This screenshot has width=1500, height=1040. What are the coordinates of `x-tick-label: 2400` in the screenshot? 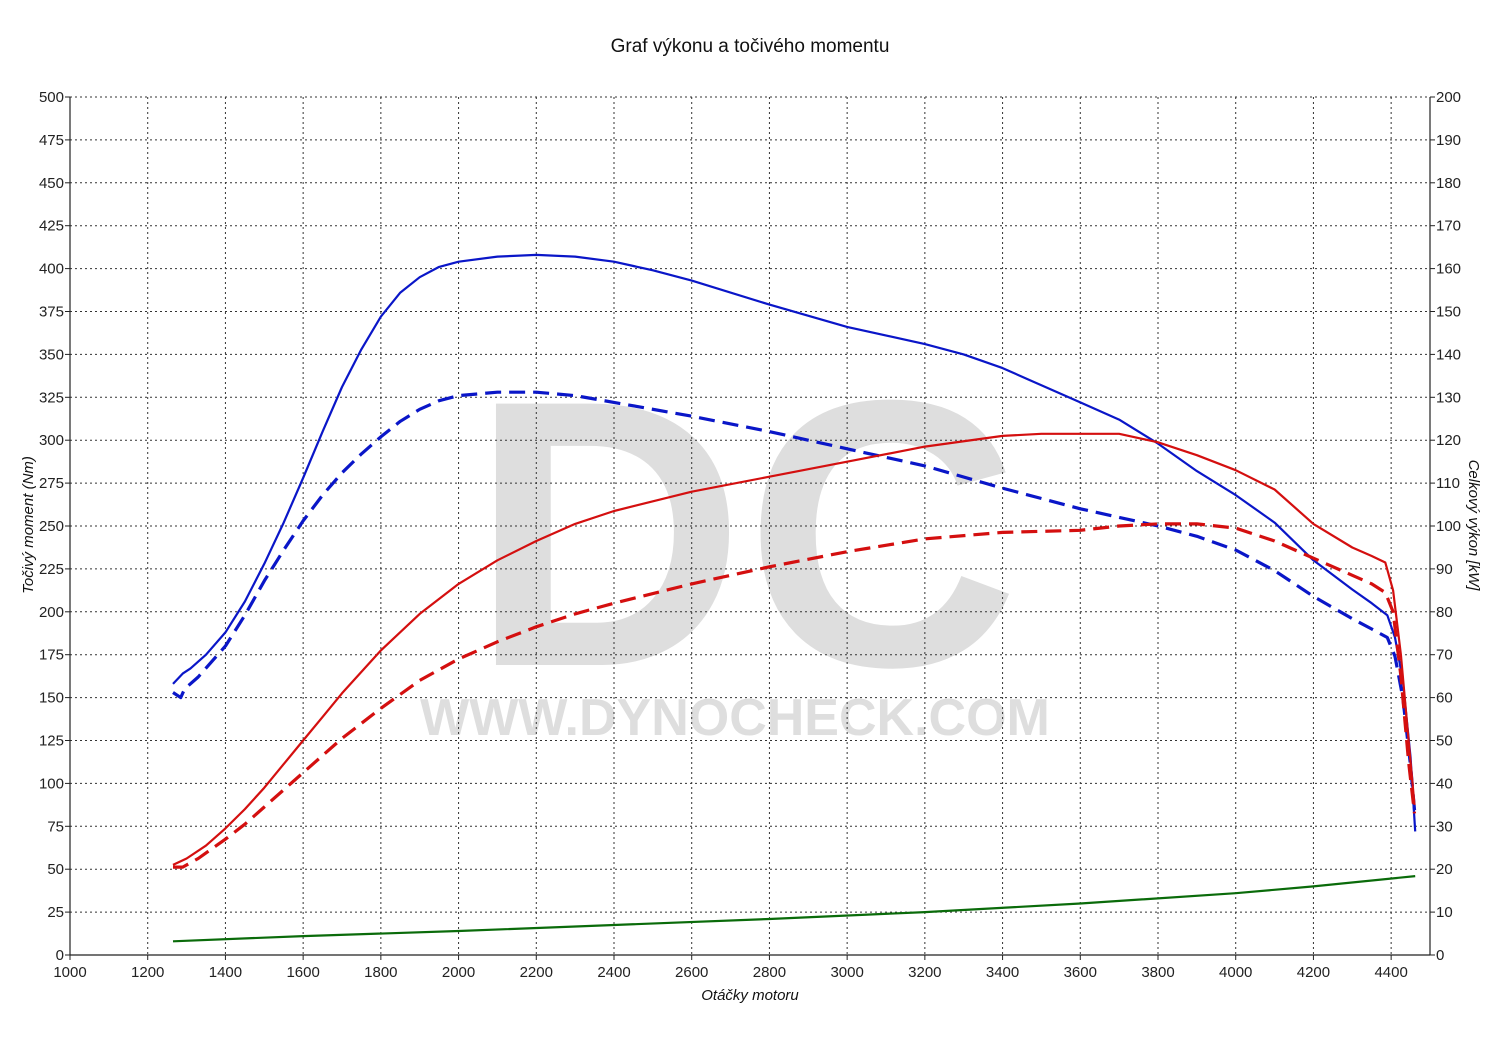 It's located at (613, 972).